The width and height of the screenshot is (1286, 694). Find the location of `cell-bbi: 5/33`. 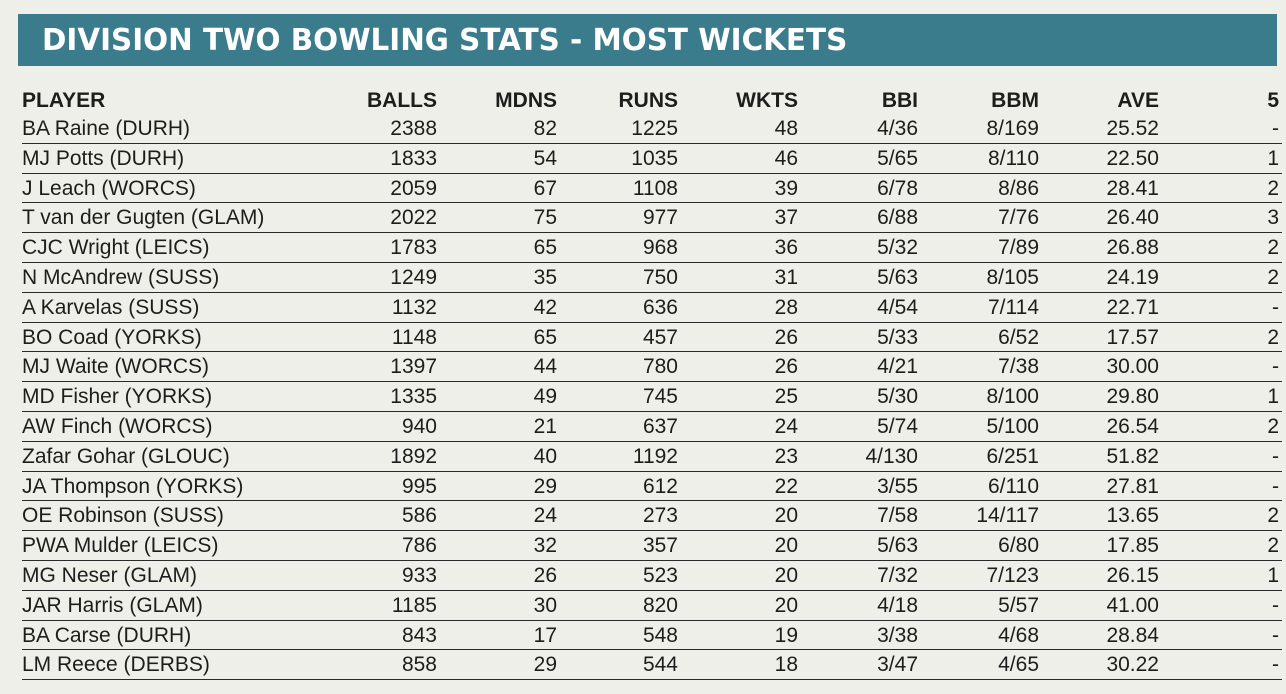

cell-bbi: 5/33 is located at coordinates (897, 337).